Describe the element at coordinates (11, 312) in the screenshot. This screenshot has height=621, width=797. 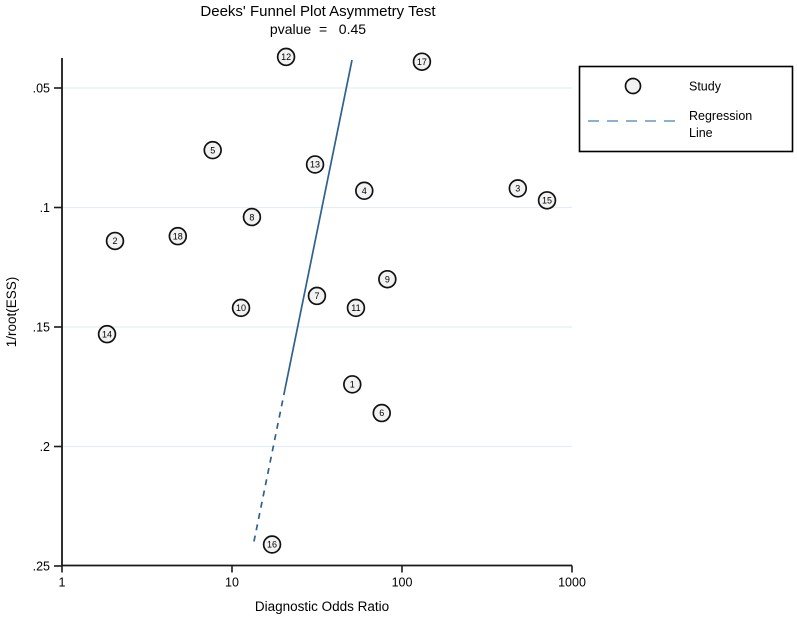
I see `y-axis-title: 1/root(ESS)` at that location.